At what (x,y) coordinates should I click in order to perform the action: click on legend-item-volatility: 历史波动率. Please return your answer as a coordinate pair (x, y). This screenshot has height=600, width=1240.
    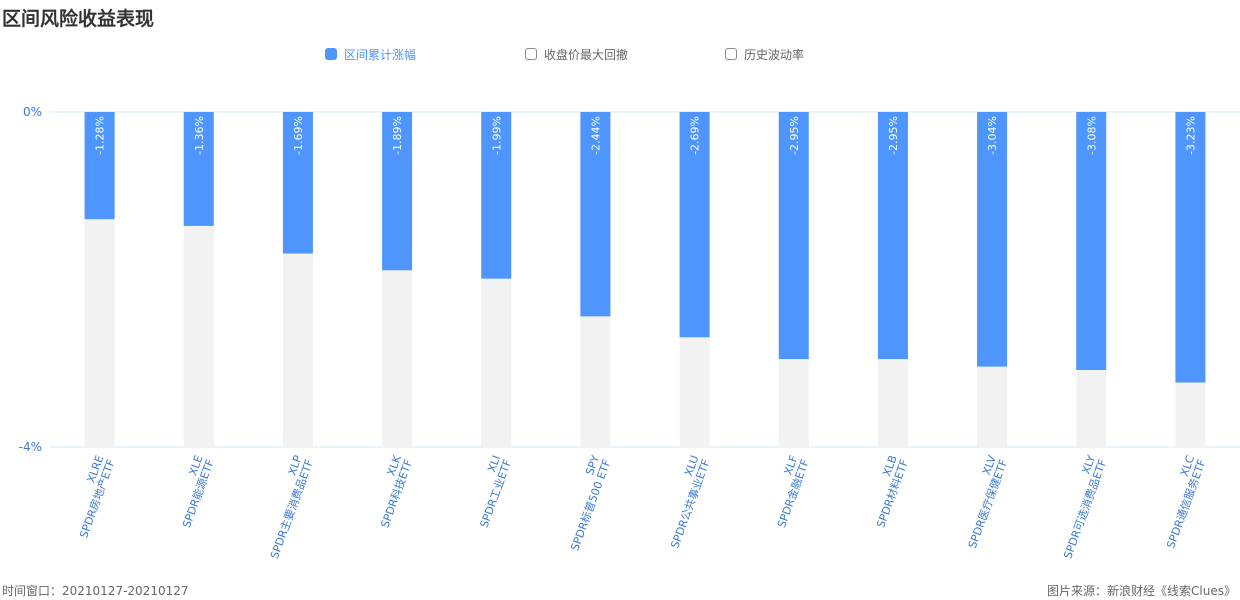
    Looking at the image, I should click on (764, 54).